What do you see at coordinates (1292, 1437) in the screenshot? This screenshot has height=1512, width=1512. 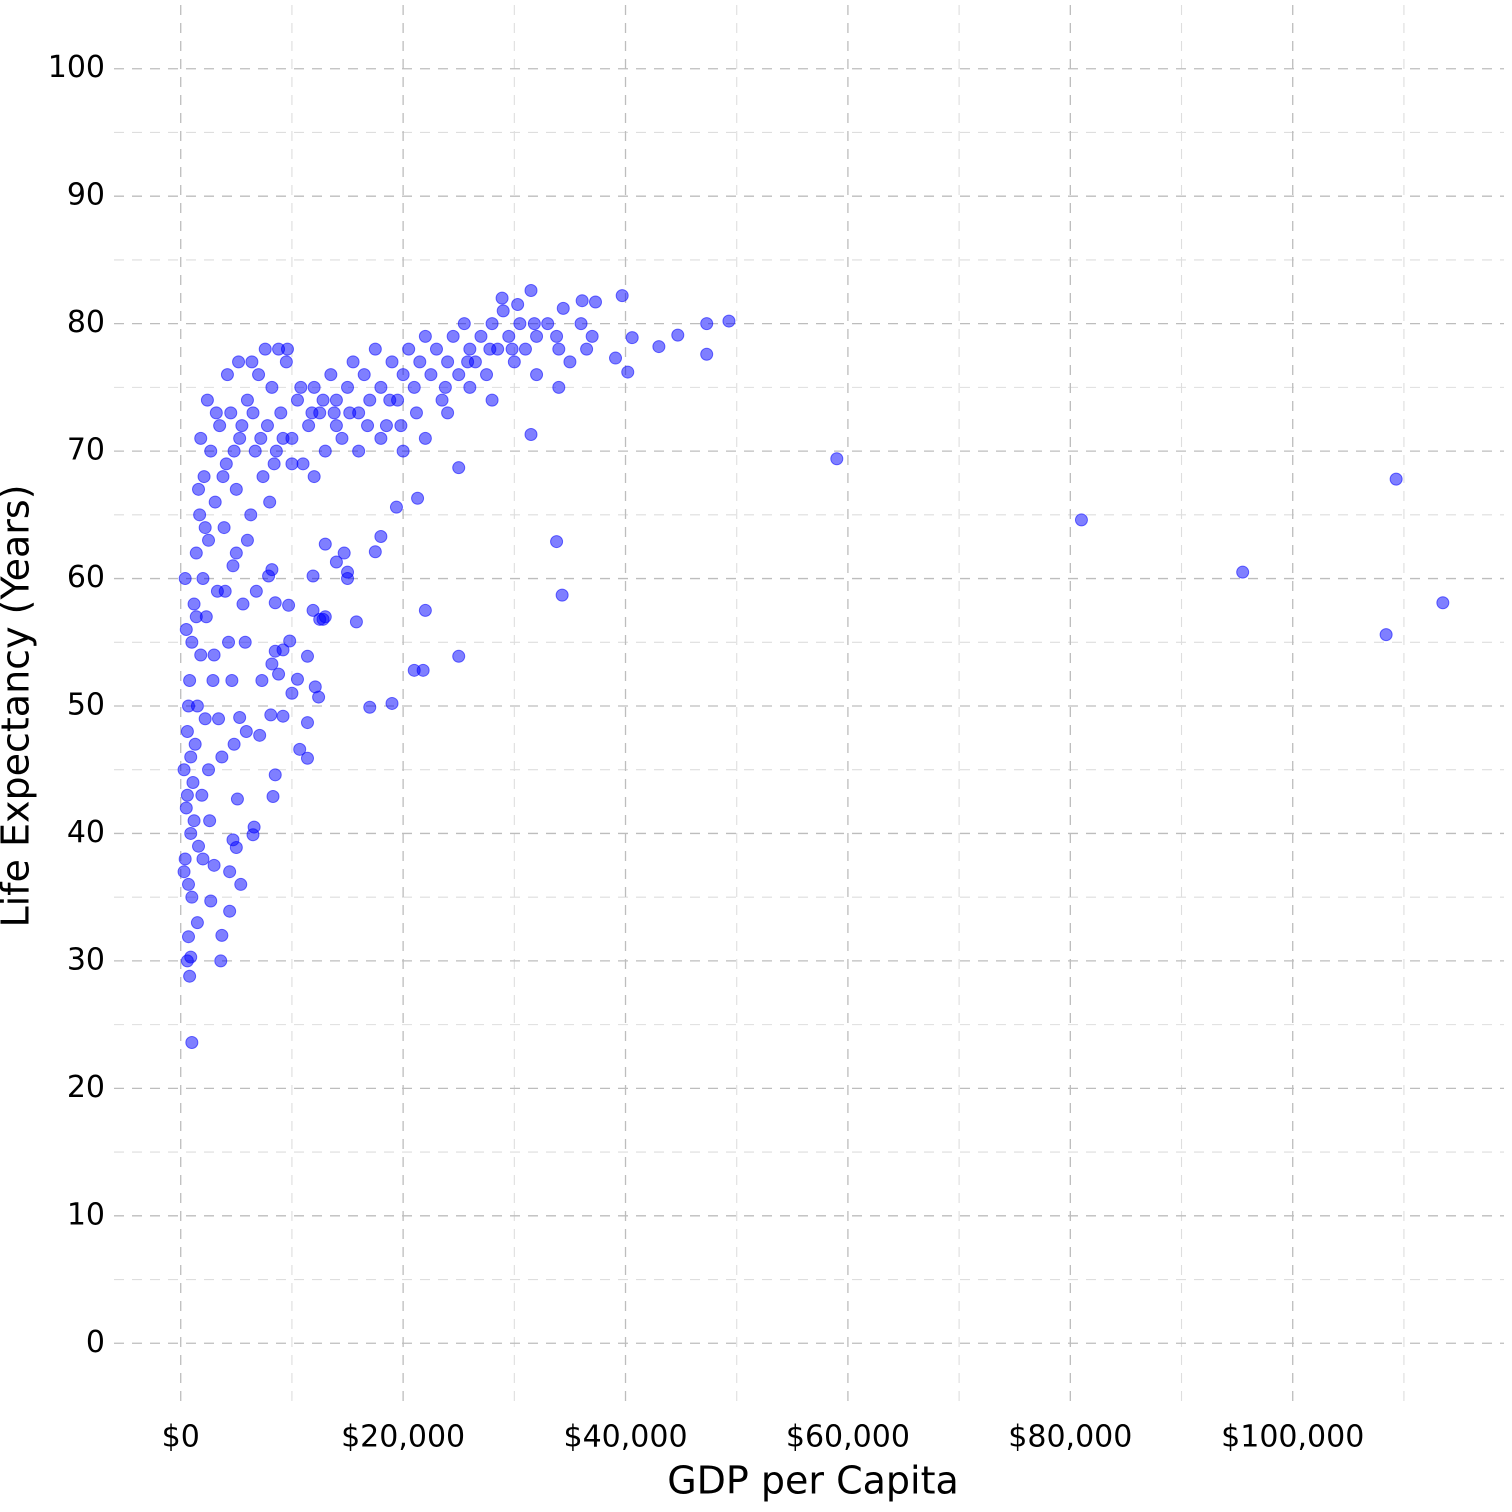 I see `x-tick-label: $100,000` at bounding box center [1292, 1437].